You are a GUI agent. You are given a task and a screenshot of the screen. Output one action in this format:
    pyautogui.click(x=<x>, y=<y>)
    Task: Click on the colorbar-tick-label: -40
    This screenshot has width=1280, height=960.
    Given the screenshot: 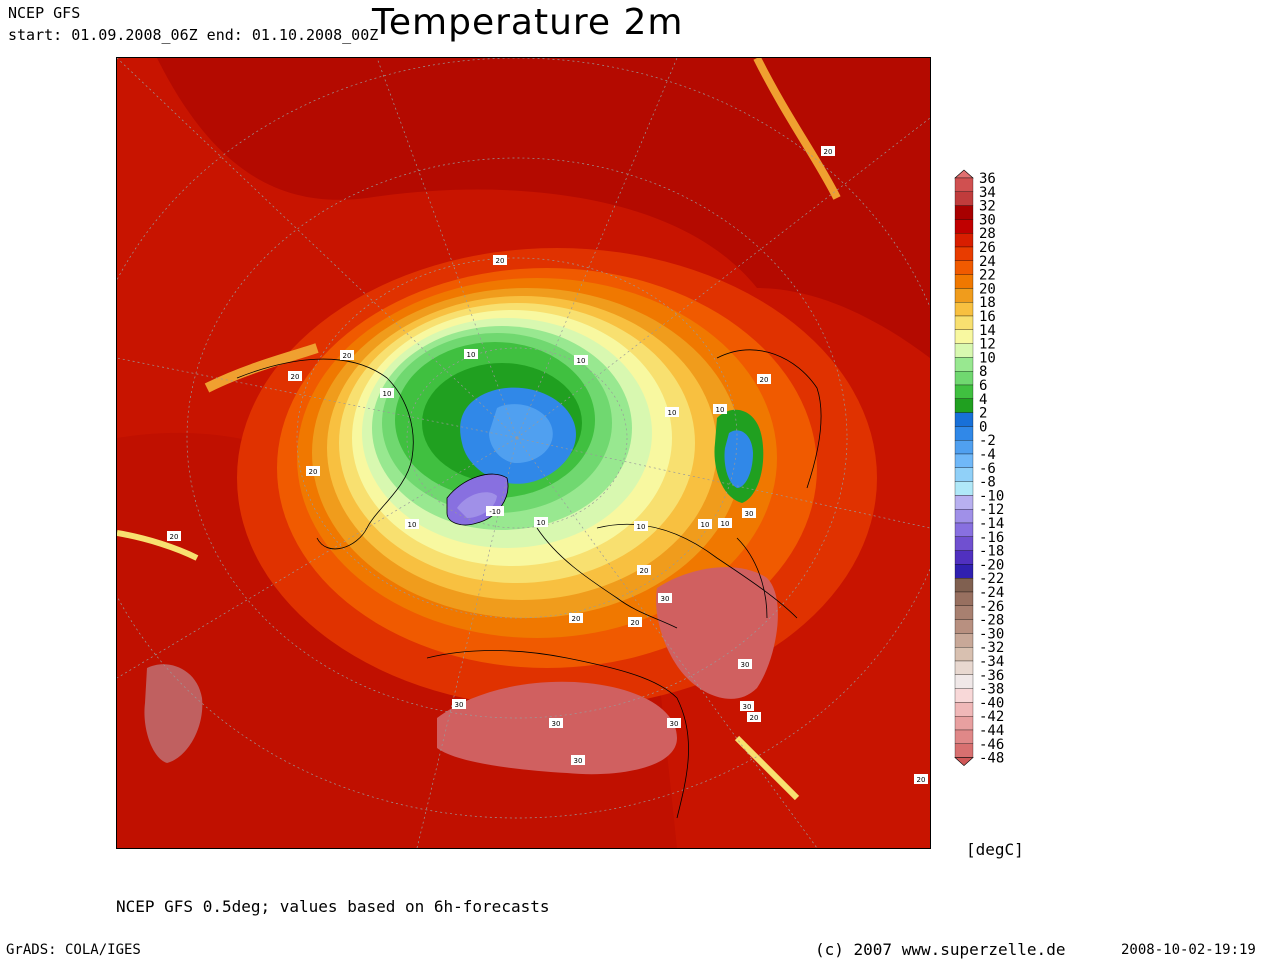 What is the action you would take?
    pyautogui.click(x=991, y=703)
    